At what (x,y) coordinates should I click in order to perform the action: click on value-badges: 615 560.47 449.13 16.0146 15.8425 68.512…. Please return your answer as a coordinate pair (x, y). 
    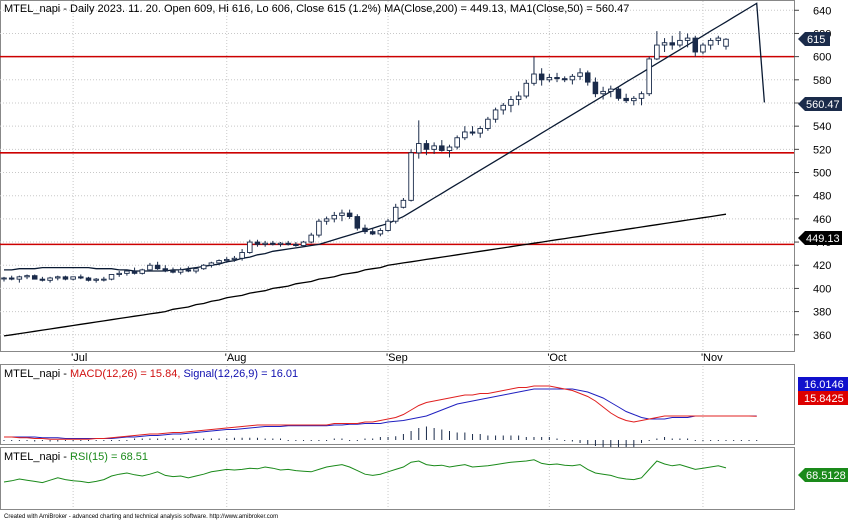
    Looking at the image, I should click on (823, 257).